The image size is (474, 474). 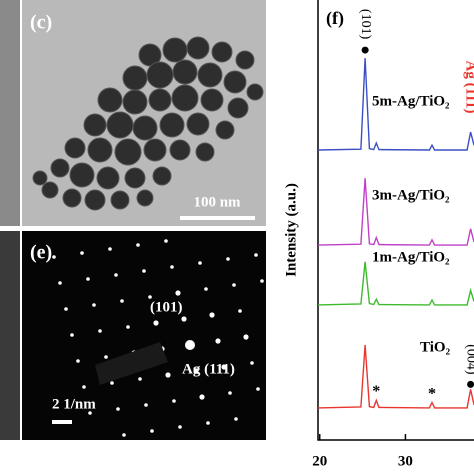 I want to click on series-label: 5m-Ag/TiO₂, so click(x=411, y=101).